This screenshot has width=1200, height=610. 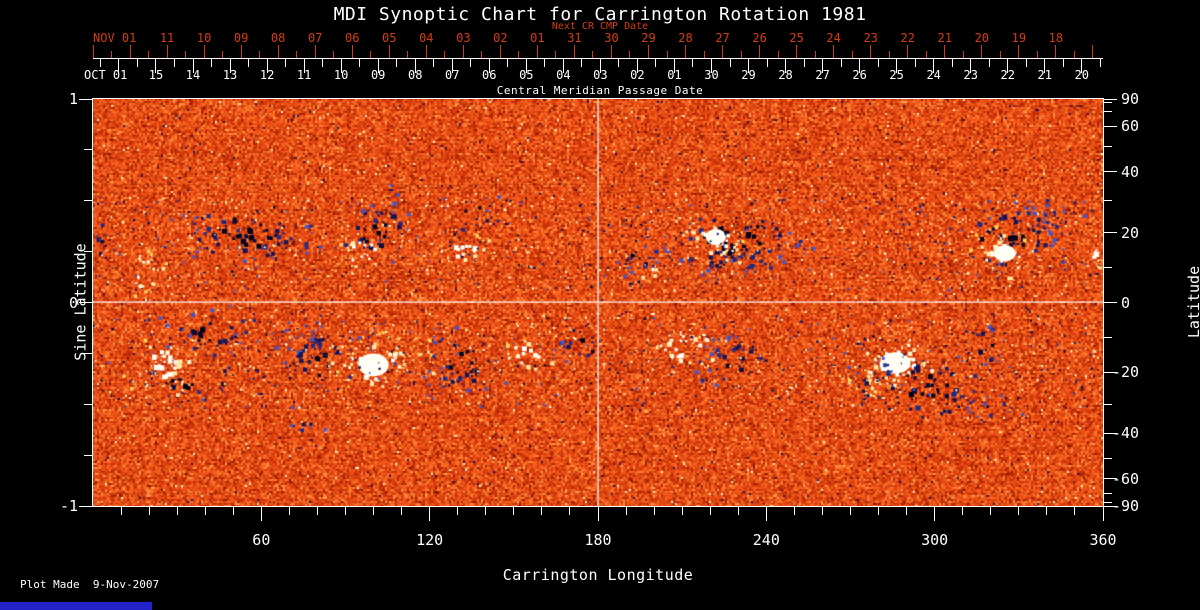 What do you see at coordinates (563, 75) in the screenshot?
I see `cmp-date-label: 04` at bounding box center [563, 75].